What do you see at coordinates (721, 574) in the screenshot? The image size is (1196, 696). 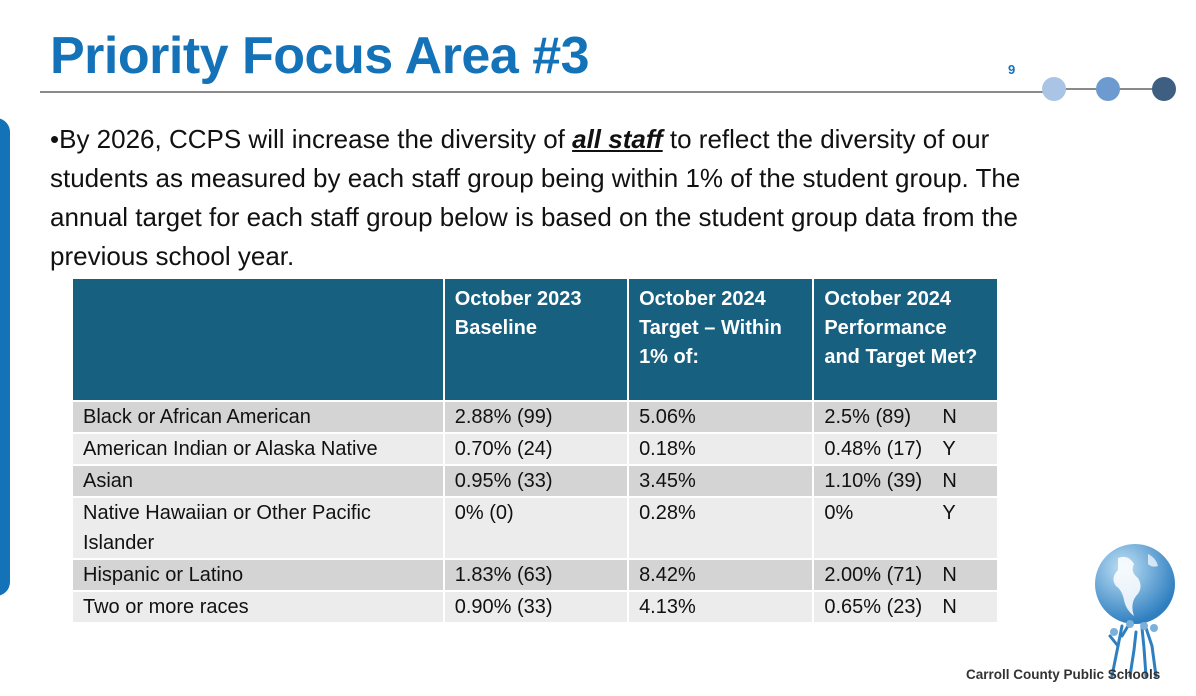 I see `row-target: 8.42%` at bounding box center [721, 574].